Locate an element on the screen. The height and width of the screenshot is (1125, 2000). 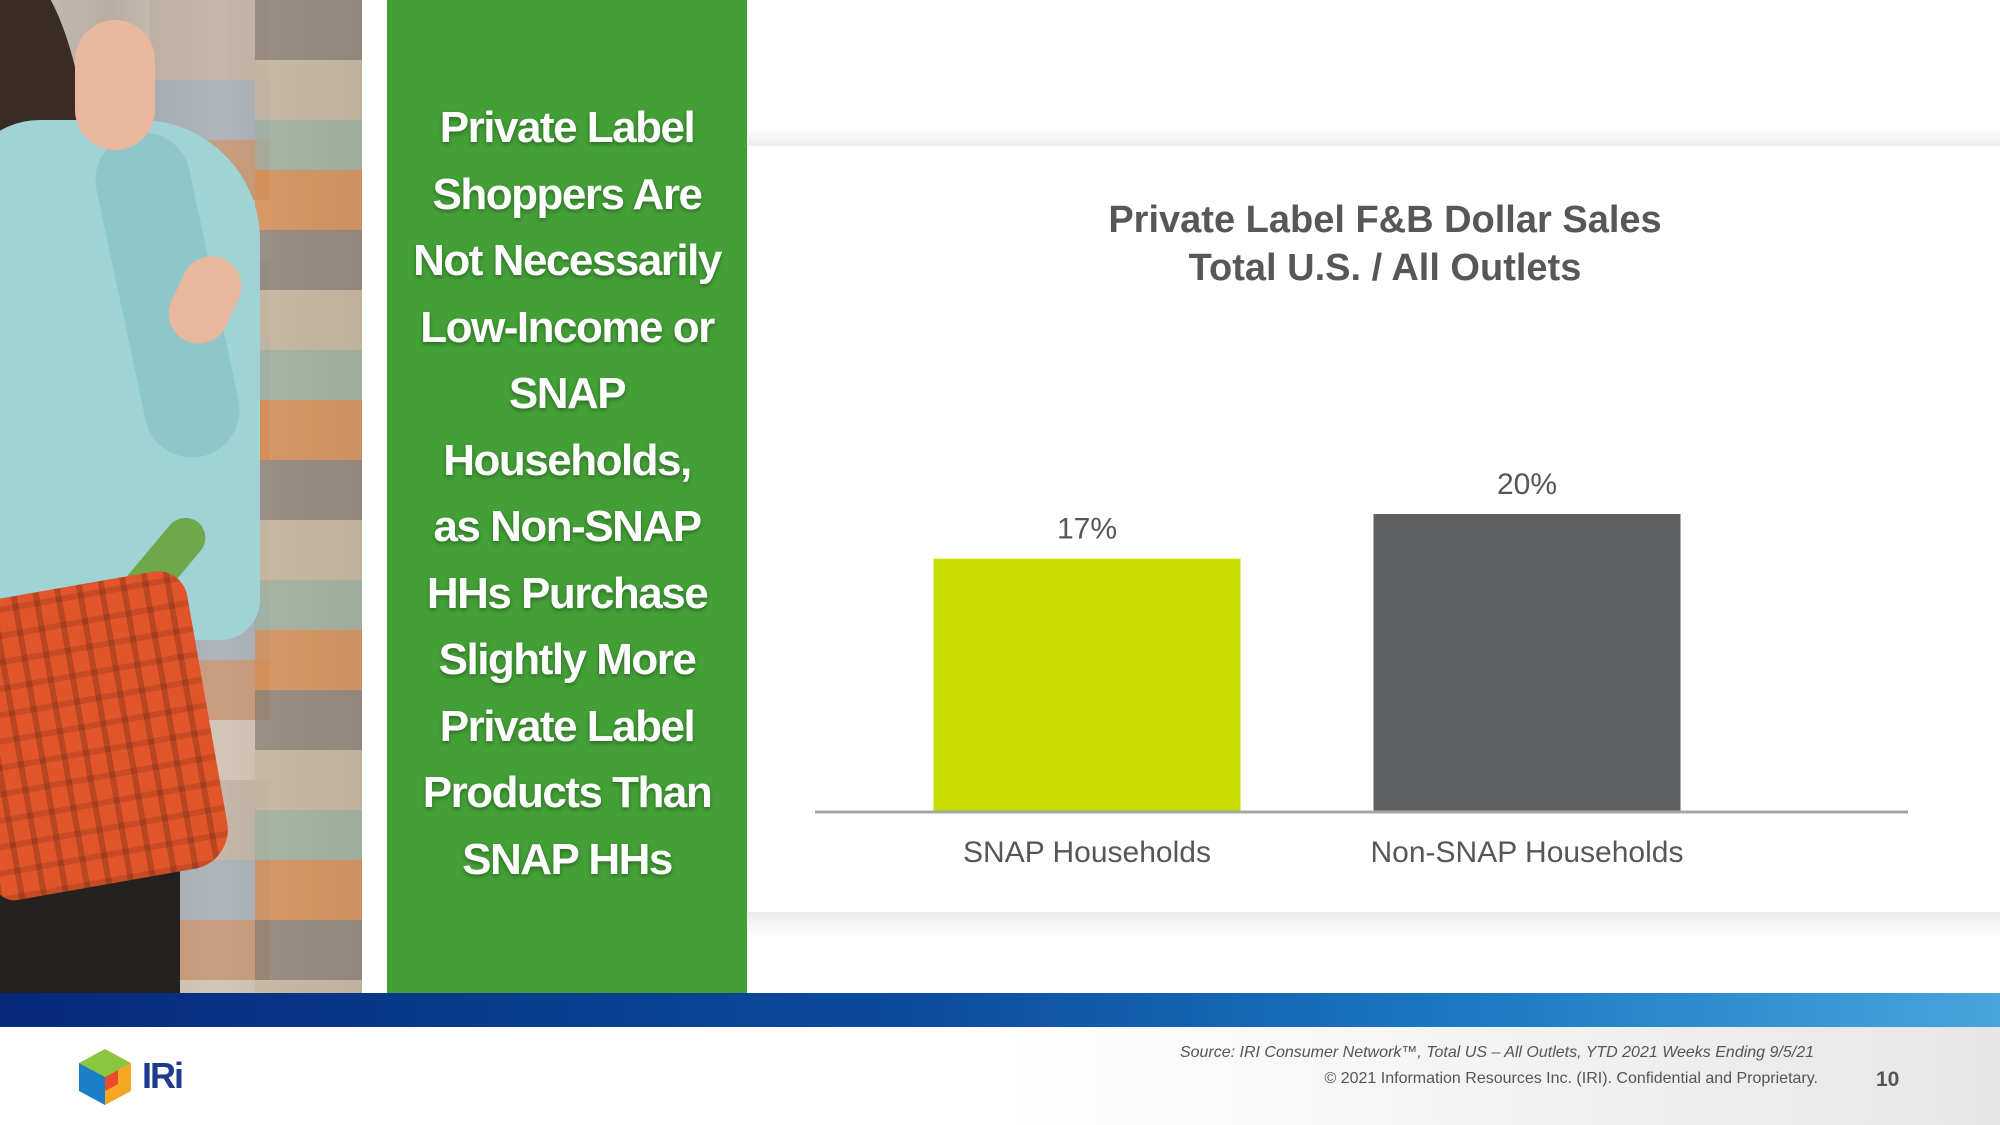
headline-line: SNAP is located at coordinates (567, 393).